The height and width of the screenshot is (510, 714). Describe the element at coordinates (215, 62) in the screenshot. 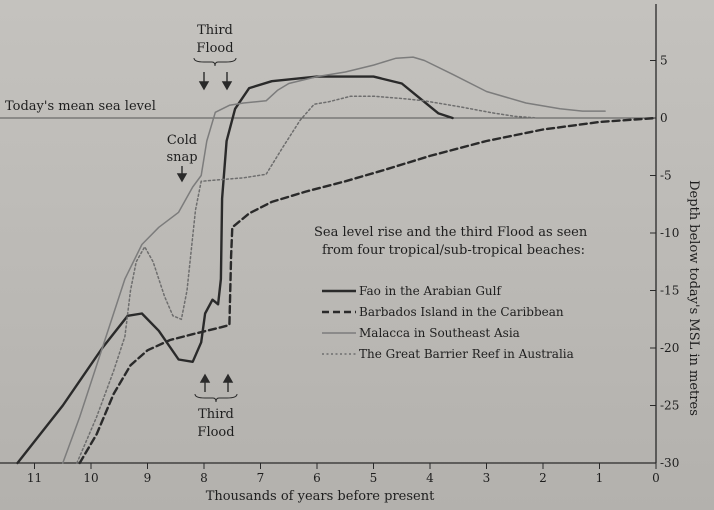

I see `third-flood-top-bracket` at that location.